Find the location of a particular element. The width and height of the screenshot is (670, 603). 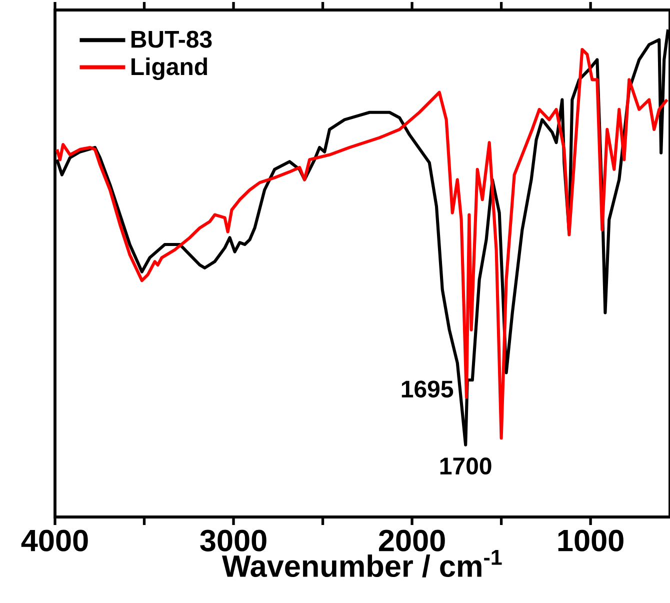

x-tick-label: 2000 is located at coordinates (411, 541).